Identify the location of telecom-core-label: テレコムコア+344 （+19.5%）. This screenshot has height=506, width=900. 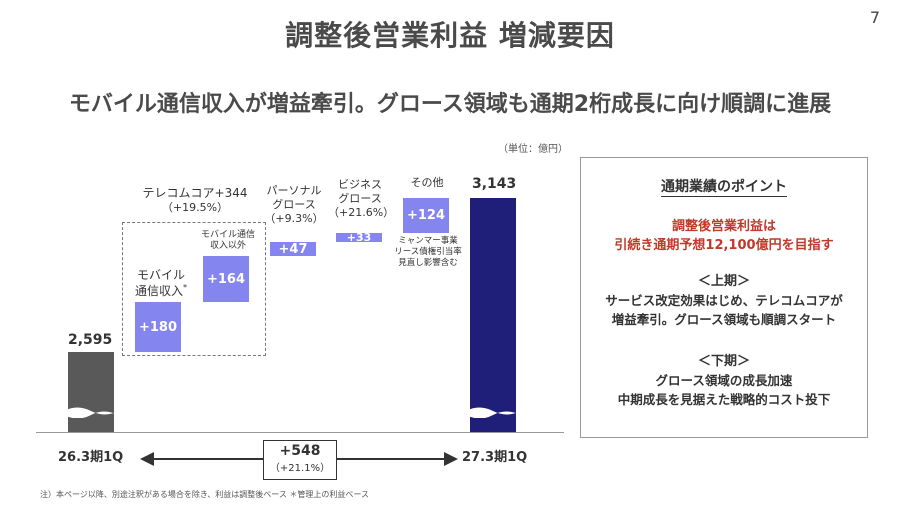
(195, 200).